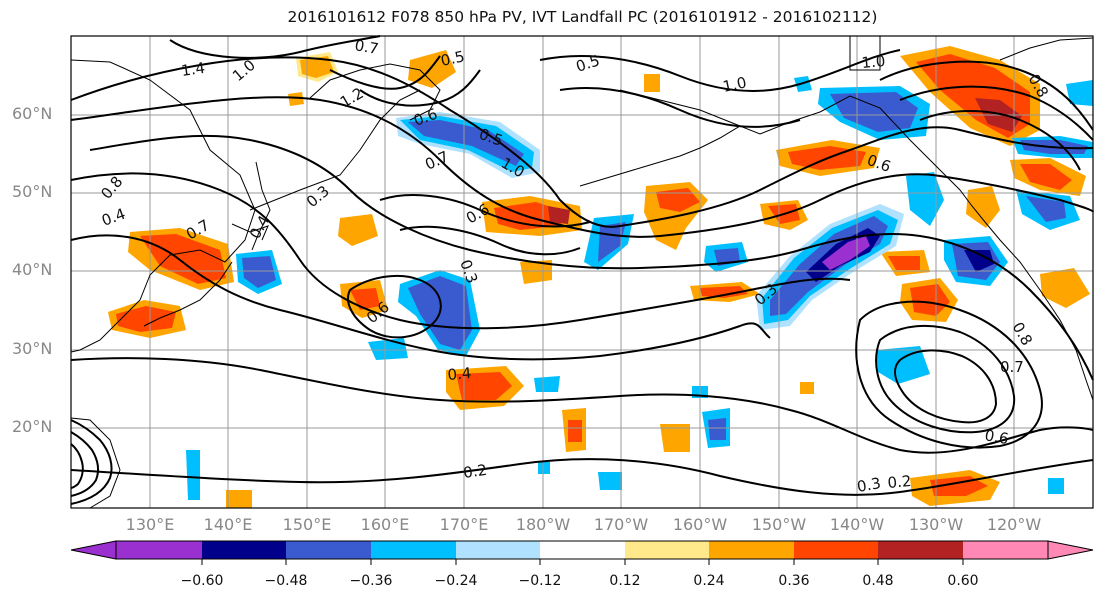  Describe the element at coordinates (32, 269) in the screenshot. I see `lat-label-40n: 40°N` at that location.